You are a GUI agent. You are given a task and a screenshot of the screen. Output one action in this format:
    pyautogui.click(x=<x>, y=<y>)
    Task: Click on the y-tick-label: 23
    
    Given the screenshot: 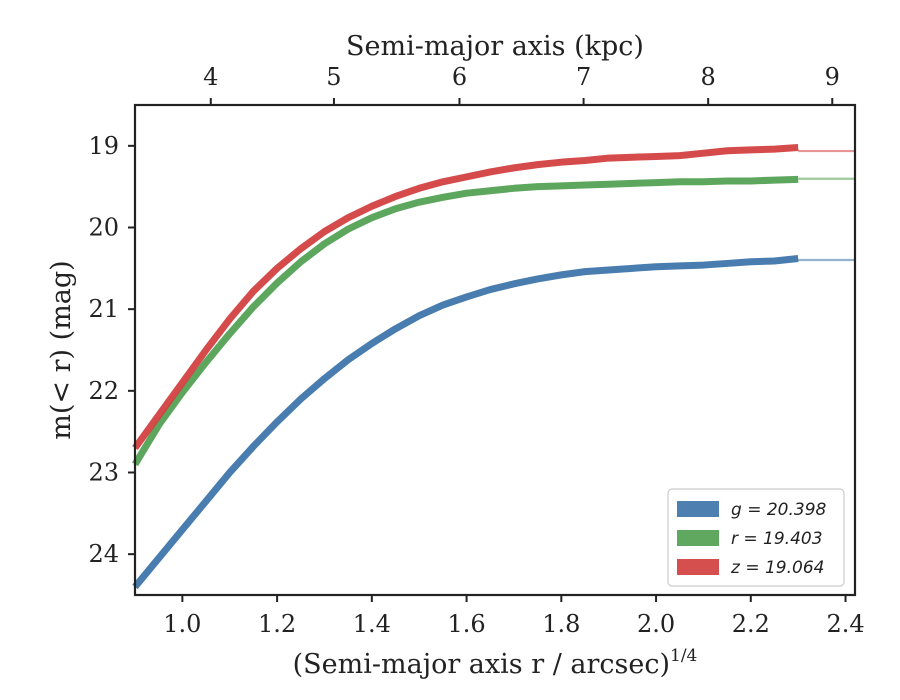 What is the action you would take?
    pyautogui.click(x=103, y=473)
    